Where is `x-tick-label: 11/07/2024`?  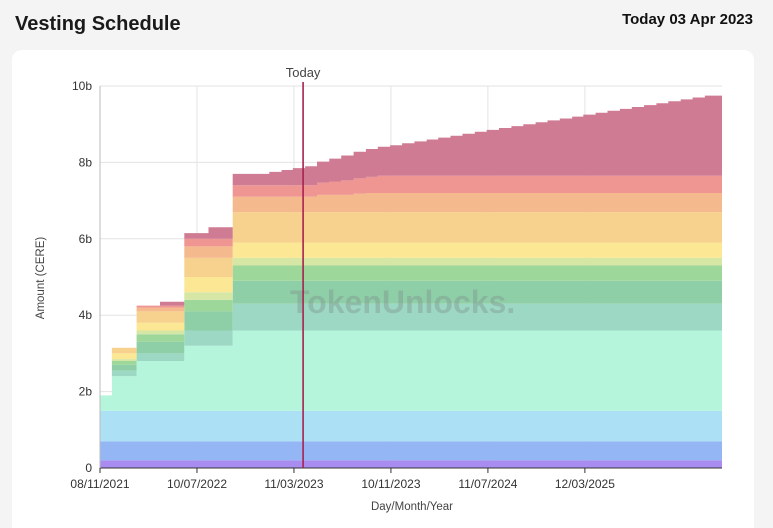
x-tick-label: 11/07/2024 is located at coordinates (487, 484).